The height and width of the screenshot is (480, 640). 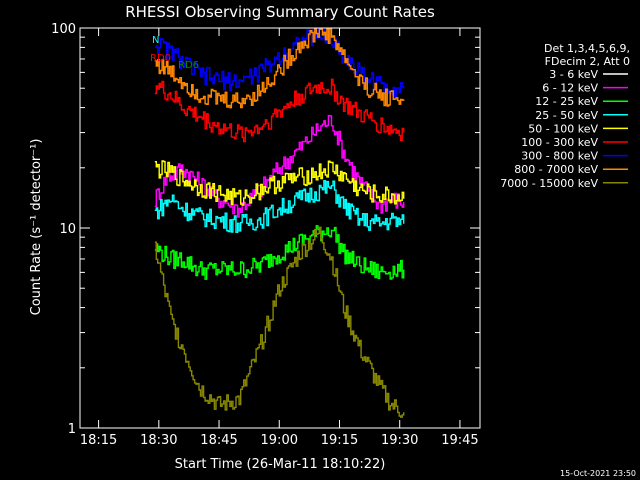 What do you see at coordinates (174, 53) in the screenshot?
I see `flag-labels: N RD0 RD6` at bounding box center [174, 53].